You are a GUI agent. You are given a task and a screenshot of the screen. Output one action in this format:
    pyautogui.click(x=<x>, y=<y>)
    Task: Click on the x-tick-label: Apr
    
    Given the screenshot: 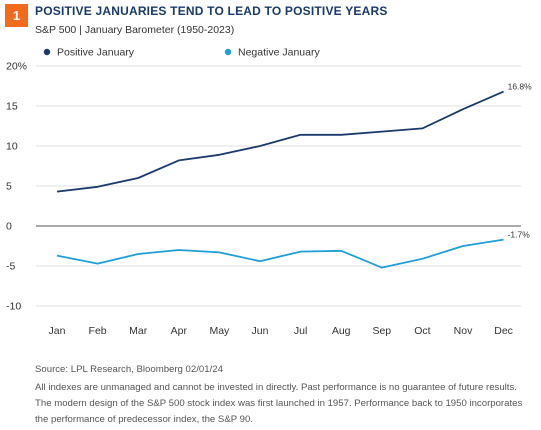 What is the action you would take?
    pyautogui.click(x=179, y=331)
    